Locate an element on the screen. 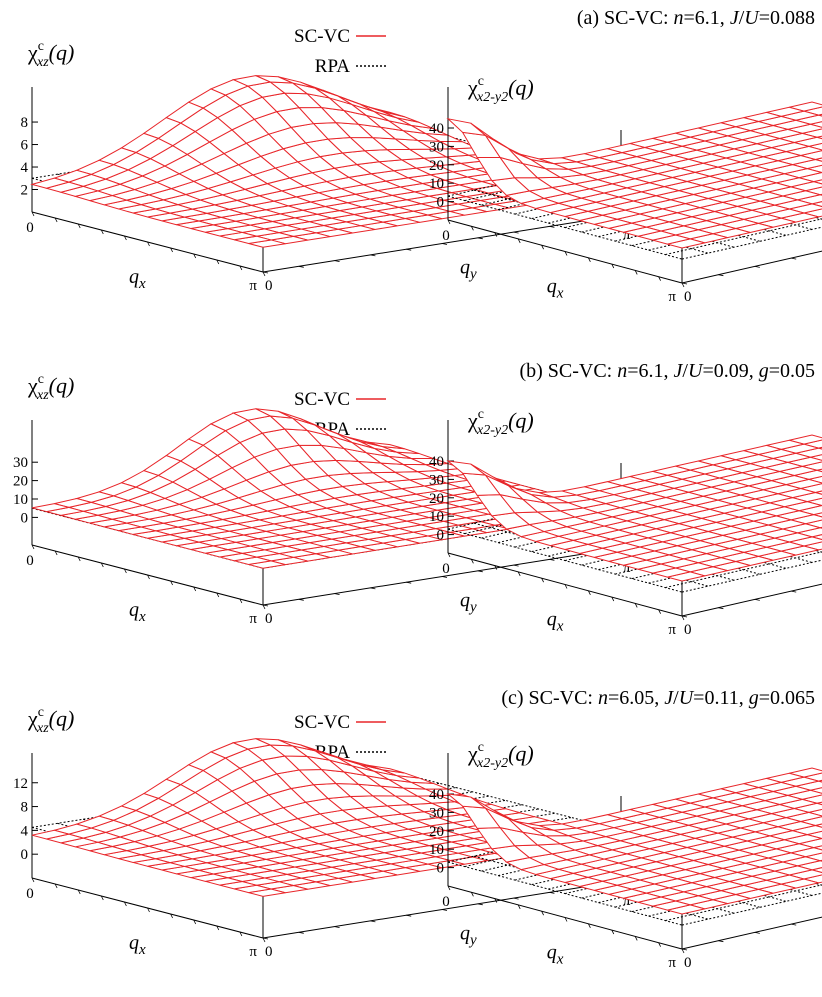 The image size is (822, 997). legend-sc-vc-label: SC-VC is located at coordinates (322, 399).